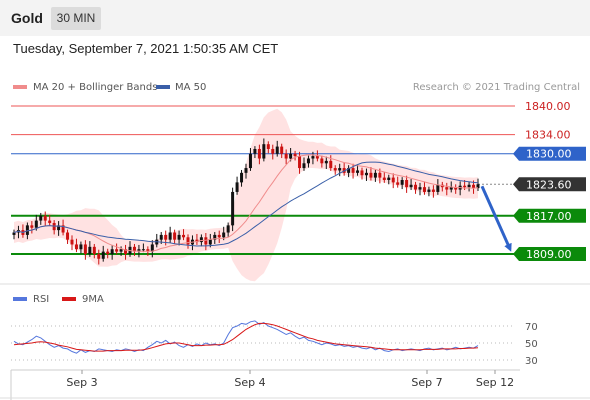  I want to click on pivot-label: 1830.00, so click(549, 154).